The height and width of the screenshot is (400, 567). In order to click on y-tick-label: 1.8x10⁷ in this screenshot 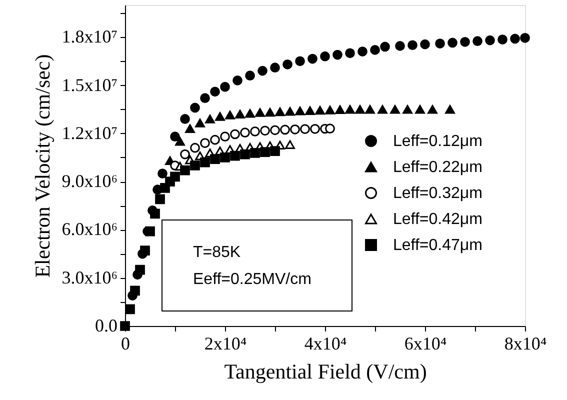, I will do `click(90, 36)`.